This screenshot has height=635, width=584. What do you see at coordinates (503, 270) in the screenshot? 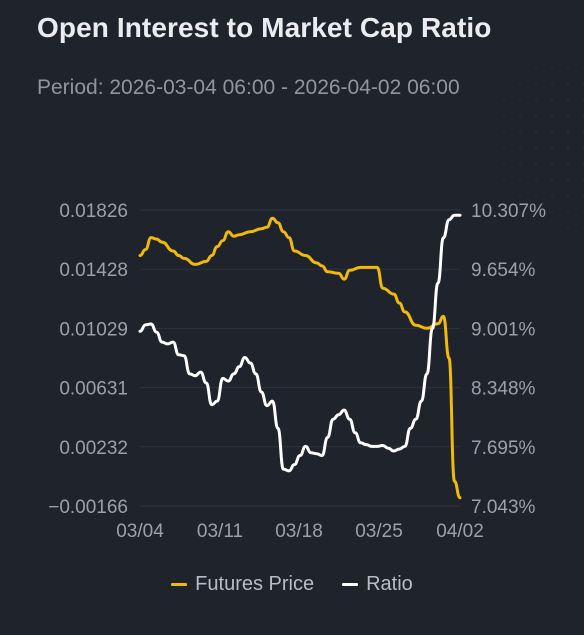
I see `y-right-tick-label: 9.654%` at bounding box center [503, 270].